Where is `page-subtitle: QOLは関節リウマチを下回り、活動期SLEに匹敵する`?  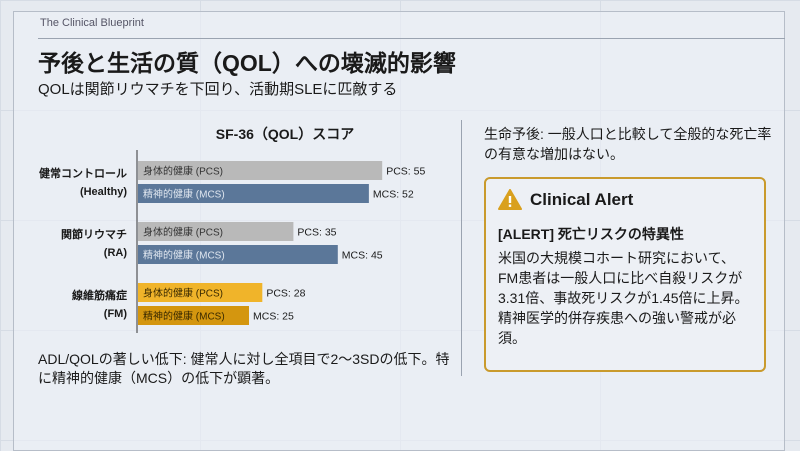 page-subtitle: QOLは関節リウマチを下回り、活動期SLEに匹敵する is located at coordinates (218, 89).